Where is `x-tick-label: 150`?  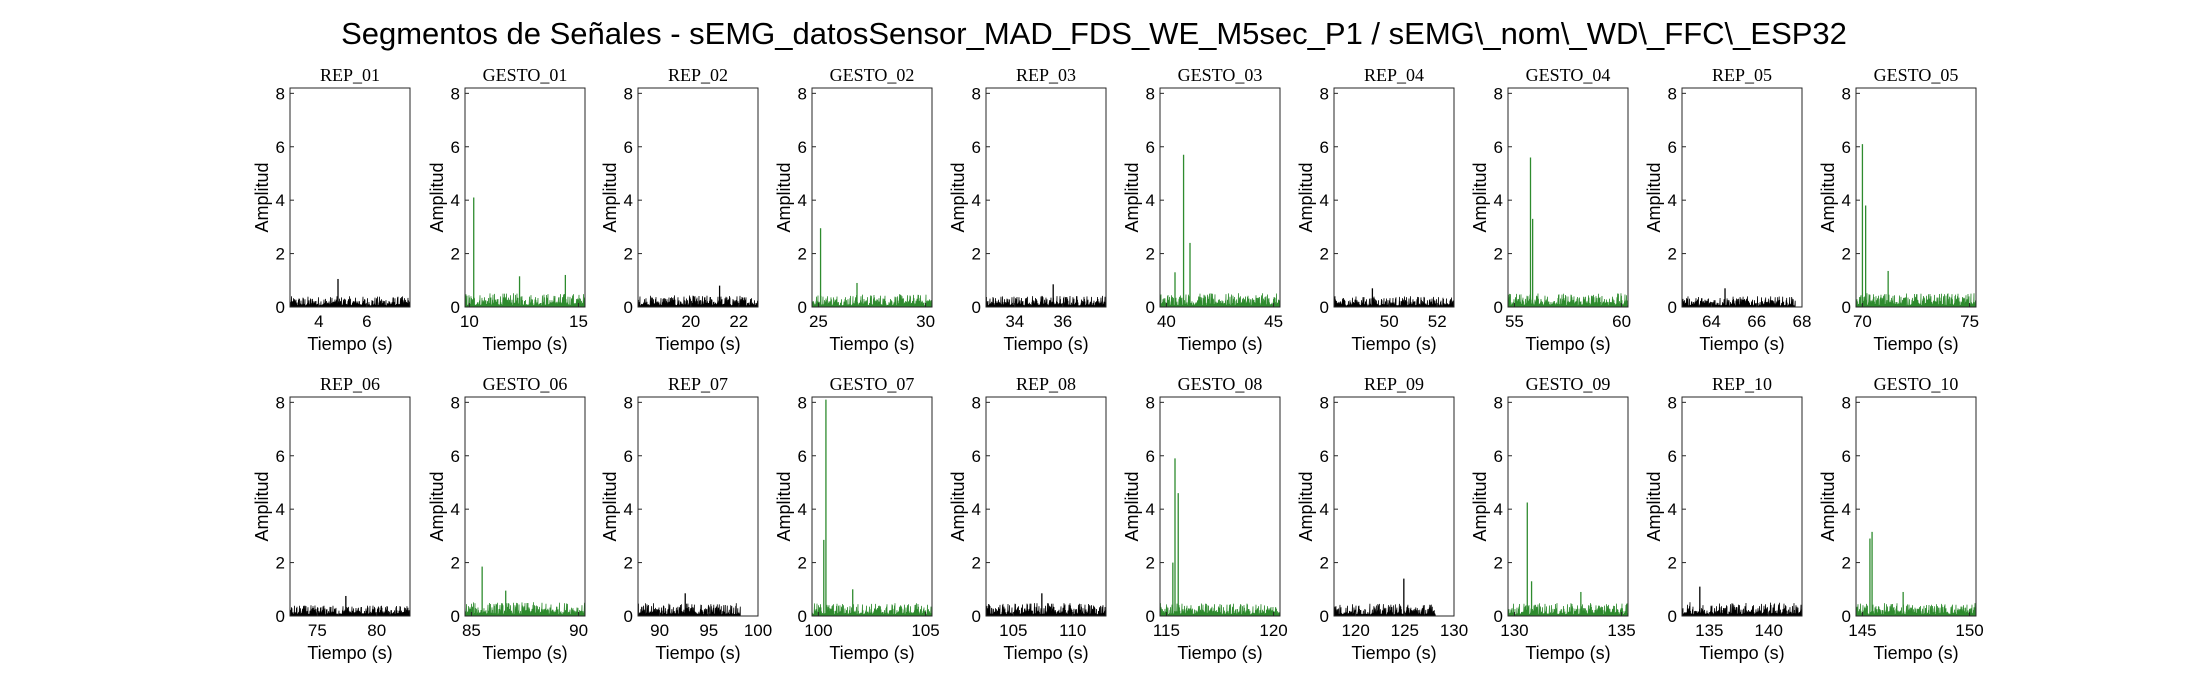 x-tick-label: 150 is located at coordinates (1969, 630).